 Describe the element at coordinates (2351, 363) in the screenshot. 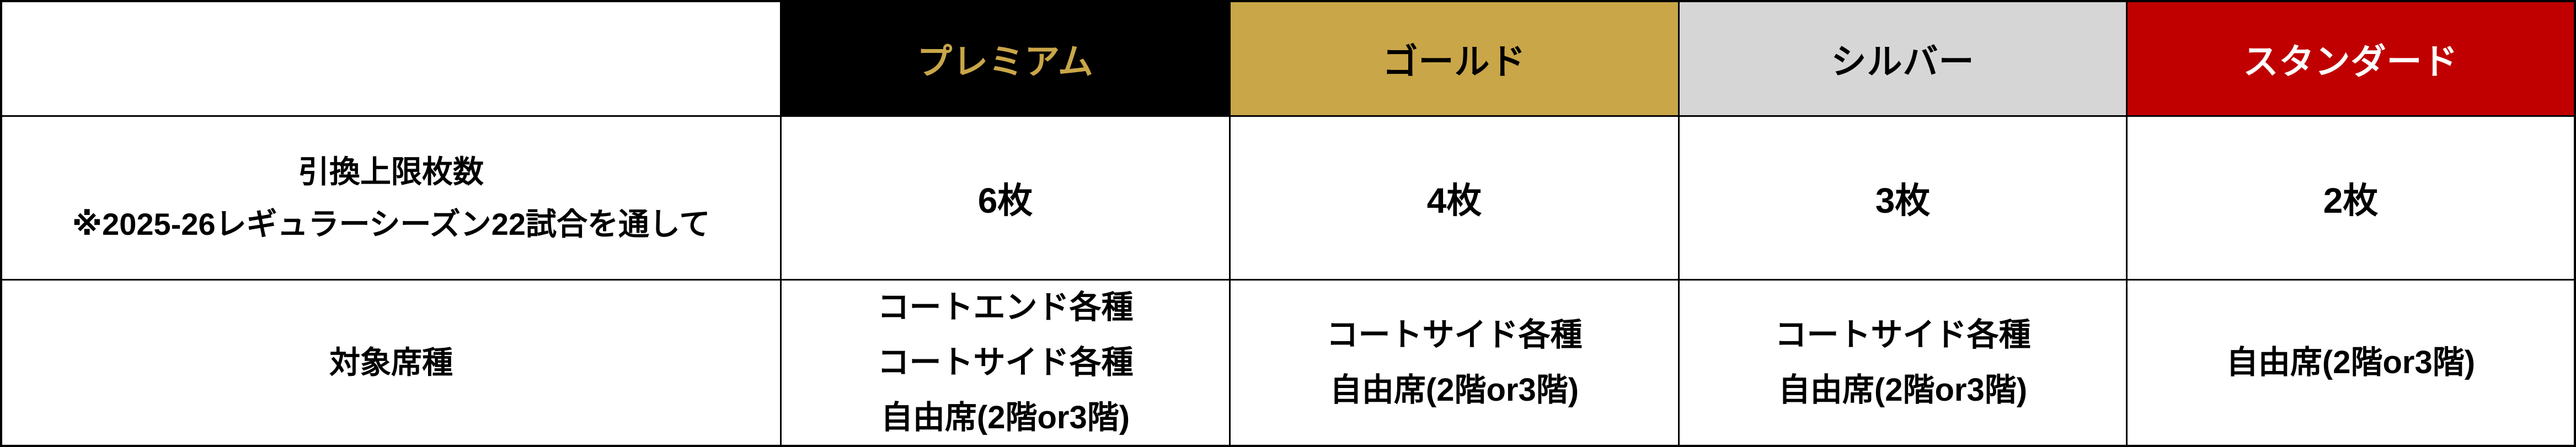

I see `seat-types-standard: 自由席(2階or3階)` at that location.